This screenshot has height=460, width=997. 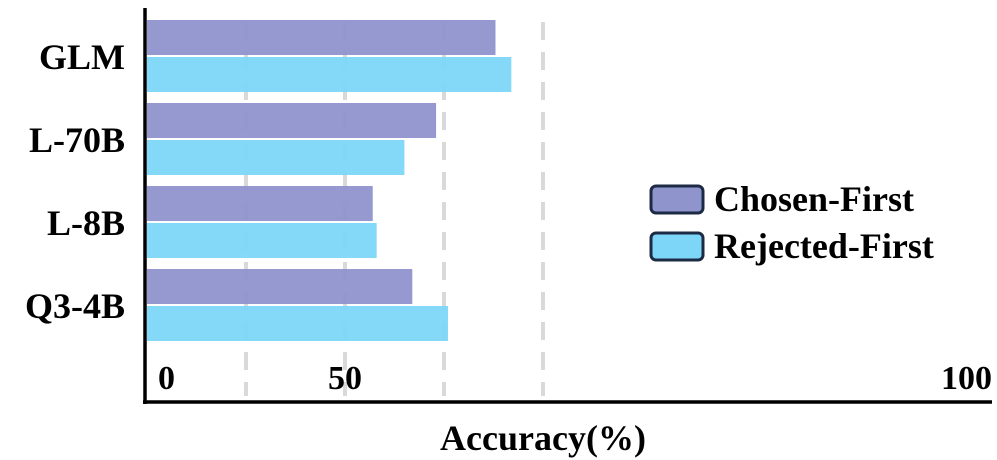 I want to click on bar-Q3-4B-Rejected-First, so click(x=297, y=323).